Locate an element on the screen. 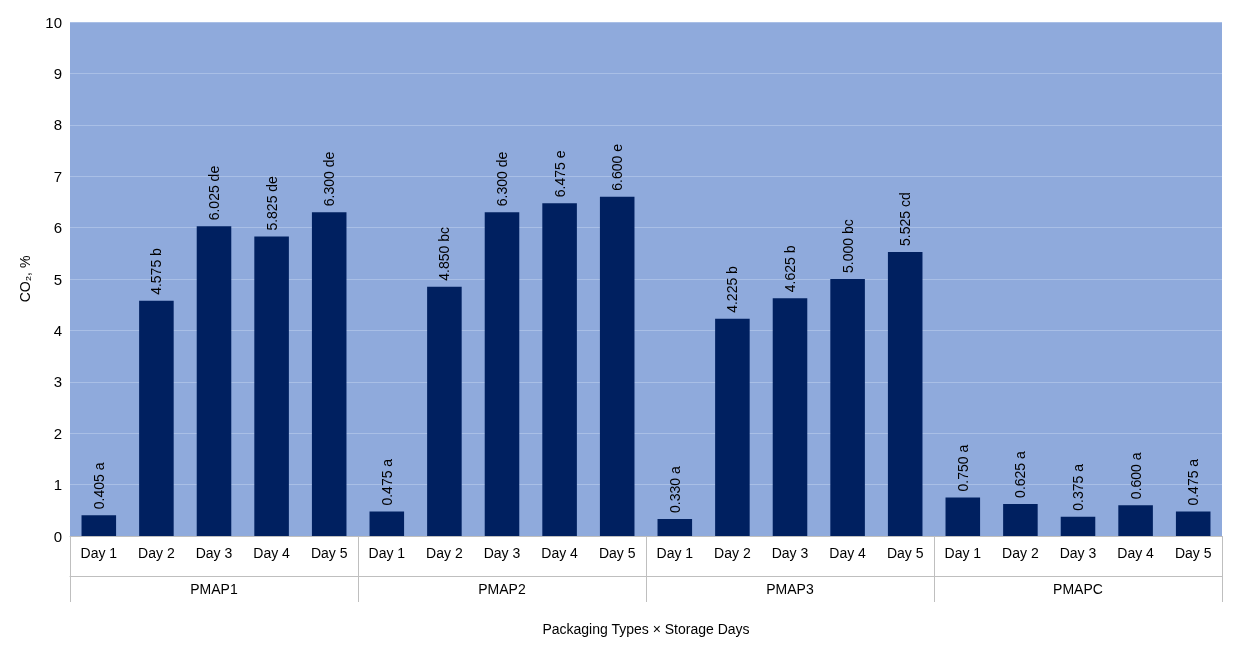 This screenshot has width=1242, height=656. y-tick-label: 0 is located at coordinates (57, 536).